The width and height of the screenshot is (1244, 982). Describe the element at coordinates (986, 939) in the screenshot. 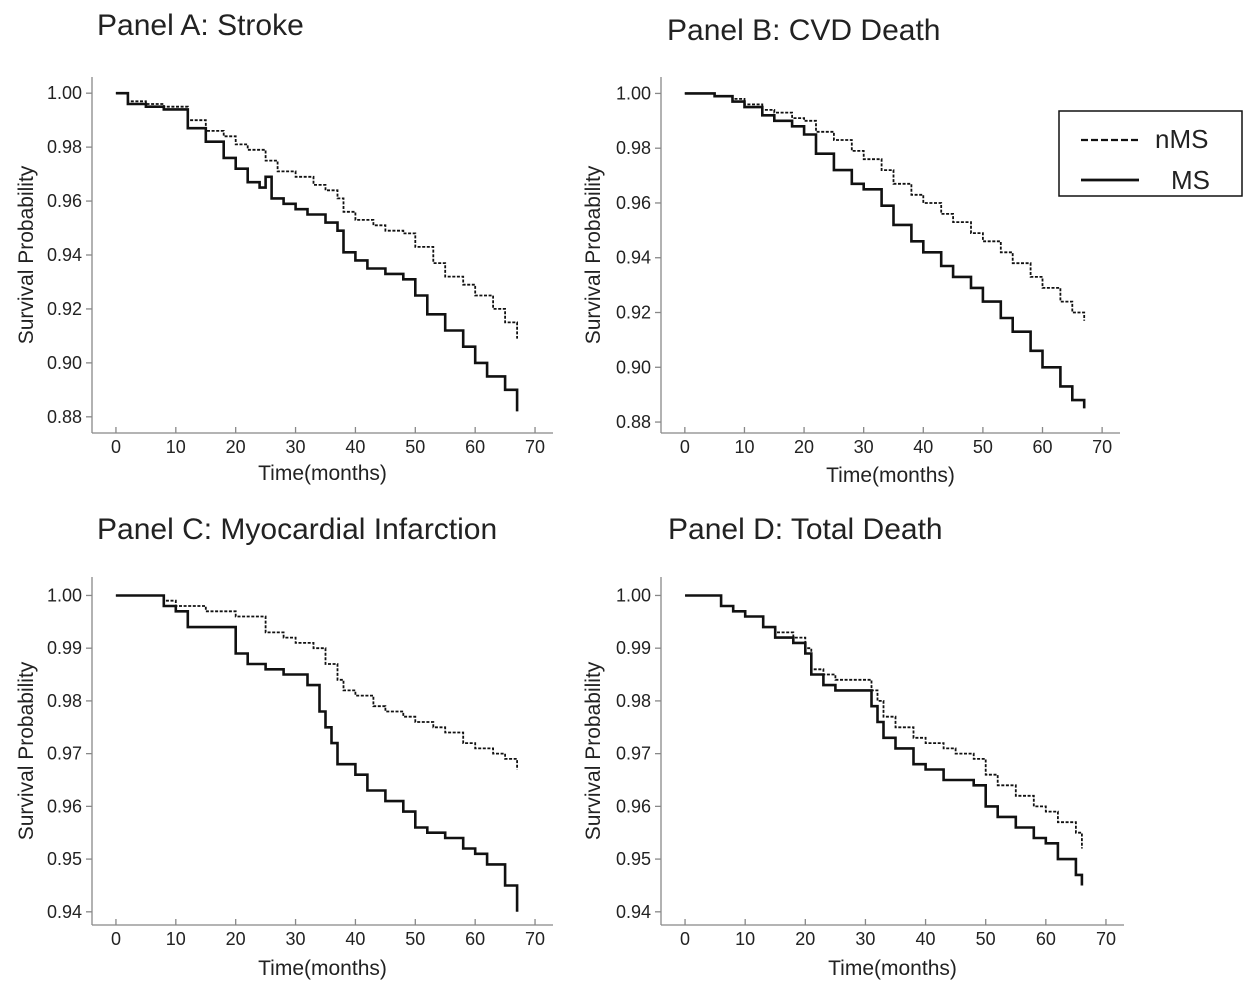

I see `panel-d-x-tick-label: 50` at that location.